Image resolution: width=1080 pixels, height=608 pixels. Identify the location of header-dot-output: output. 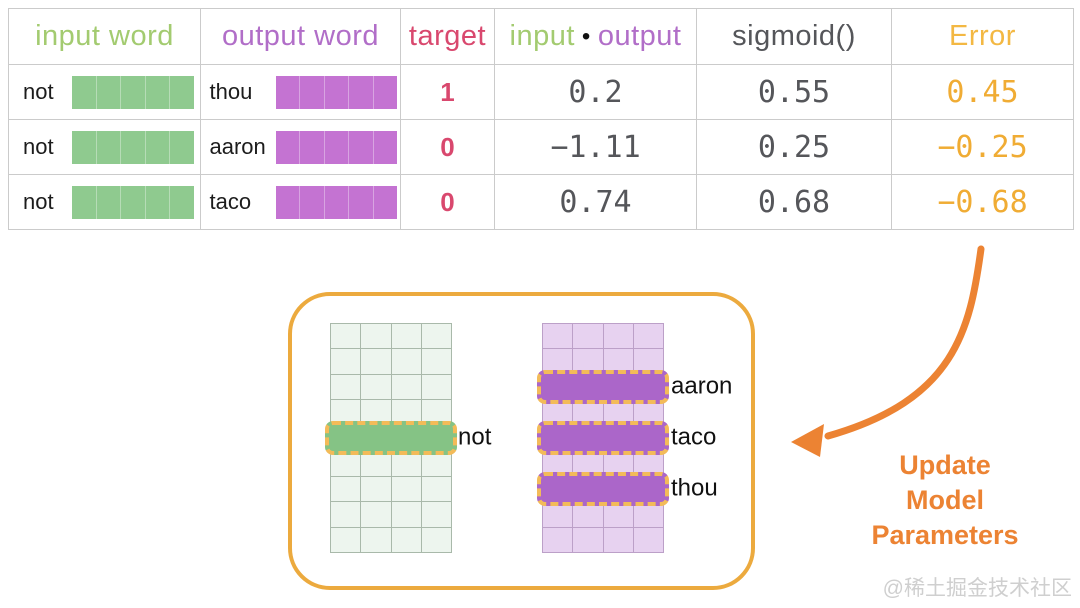
(639, 36).